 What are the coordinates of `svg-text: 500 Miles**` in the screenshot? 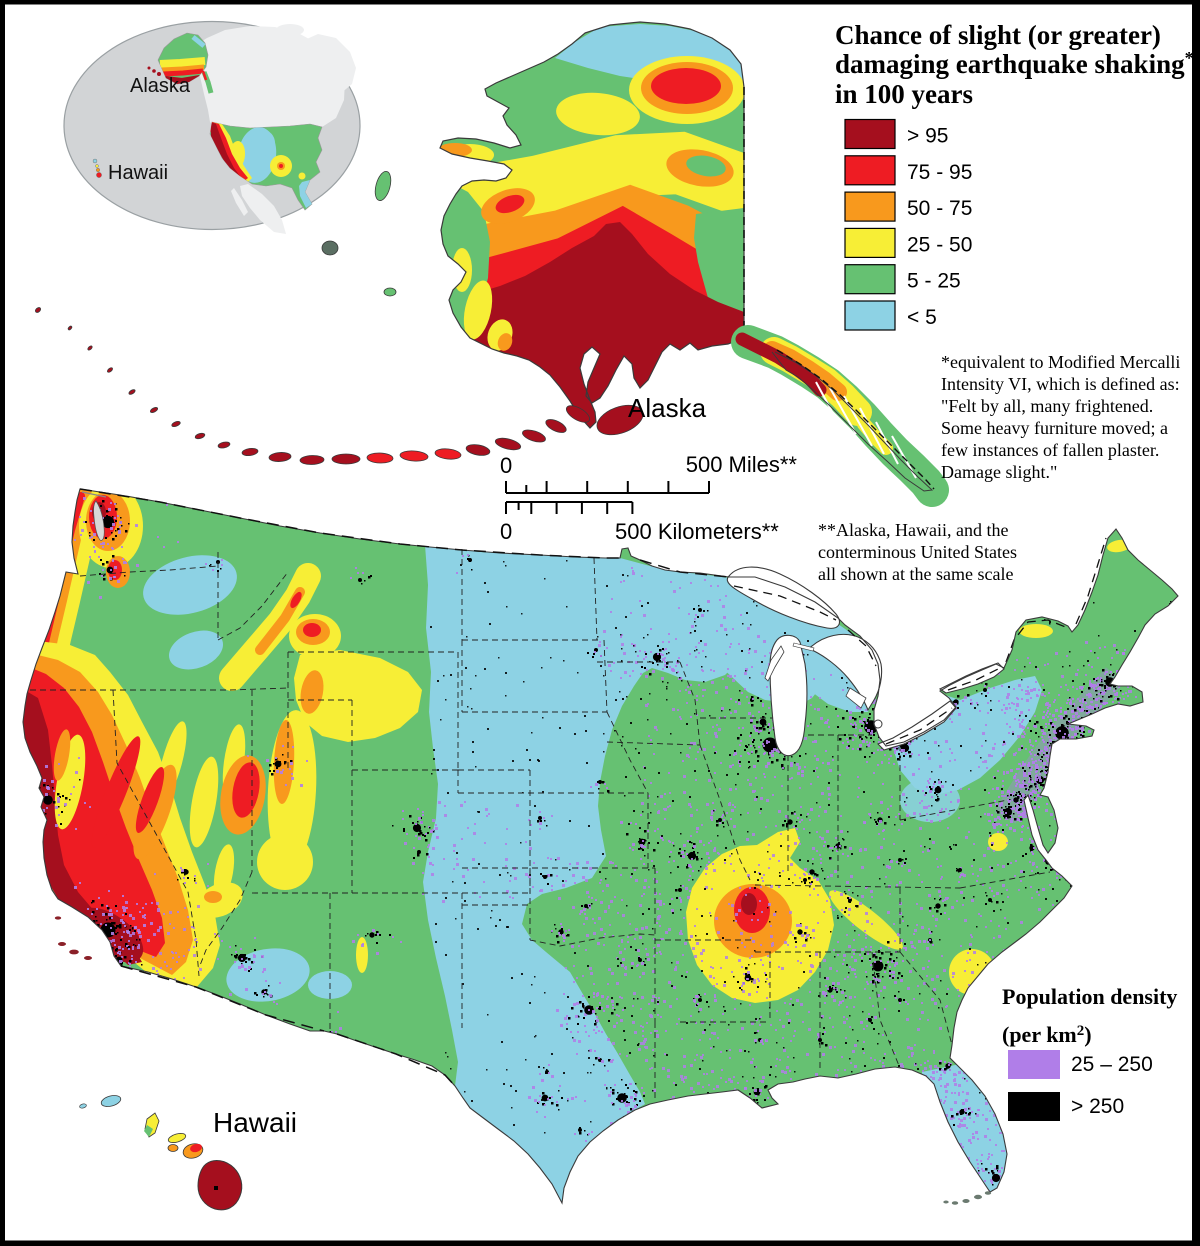 It's located at (742, 464).